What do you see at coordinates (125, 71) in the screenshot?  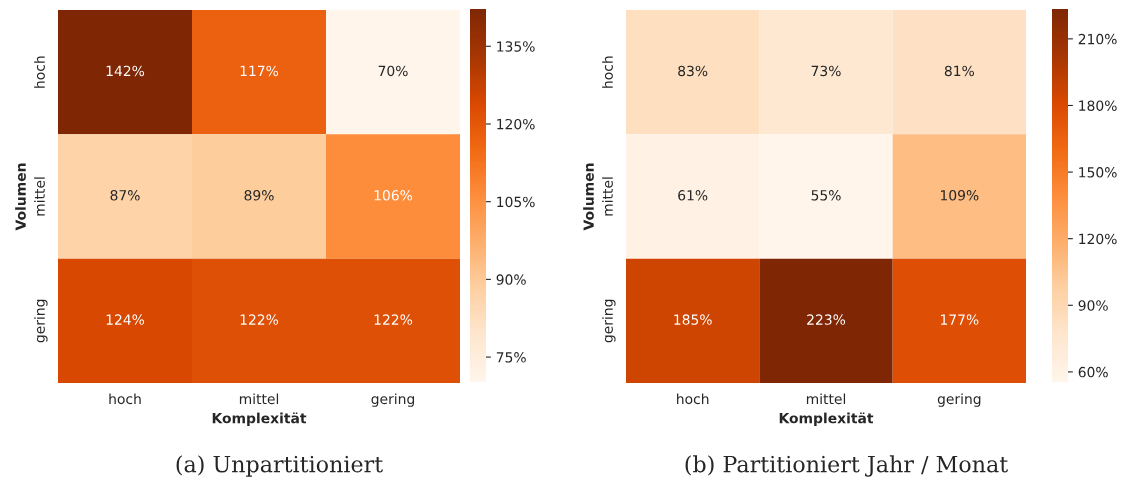 I see `data-label: 142%` at bounding box center [125, 71].